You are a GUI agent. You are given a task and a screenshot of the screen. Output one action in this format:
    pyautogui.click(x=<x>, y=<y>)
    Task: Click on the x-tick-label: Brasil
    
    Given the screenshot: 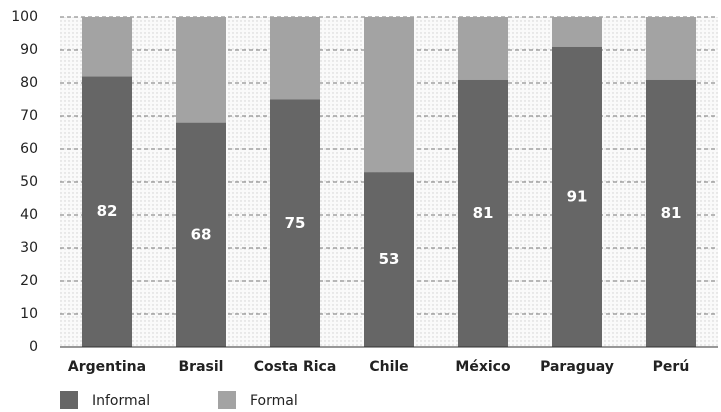 What is the action you would take?
    pyautogui.click(x=201, y=367)
    